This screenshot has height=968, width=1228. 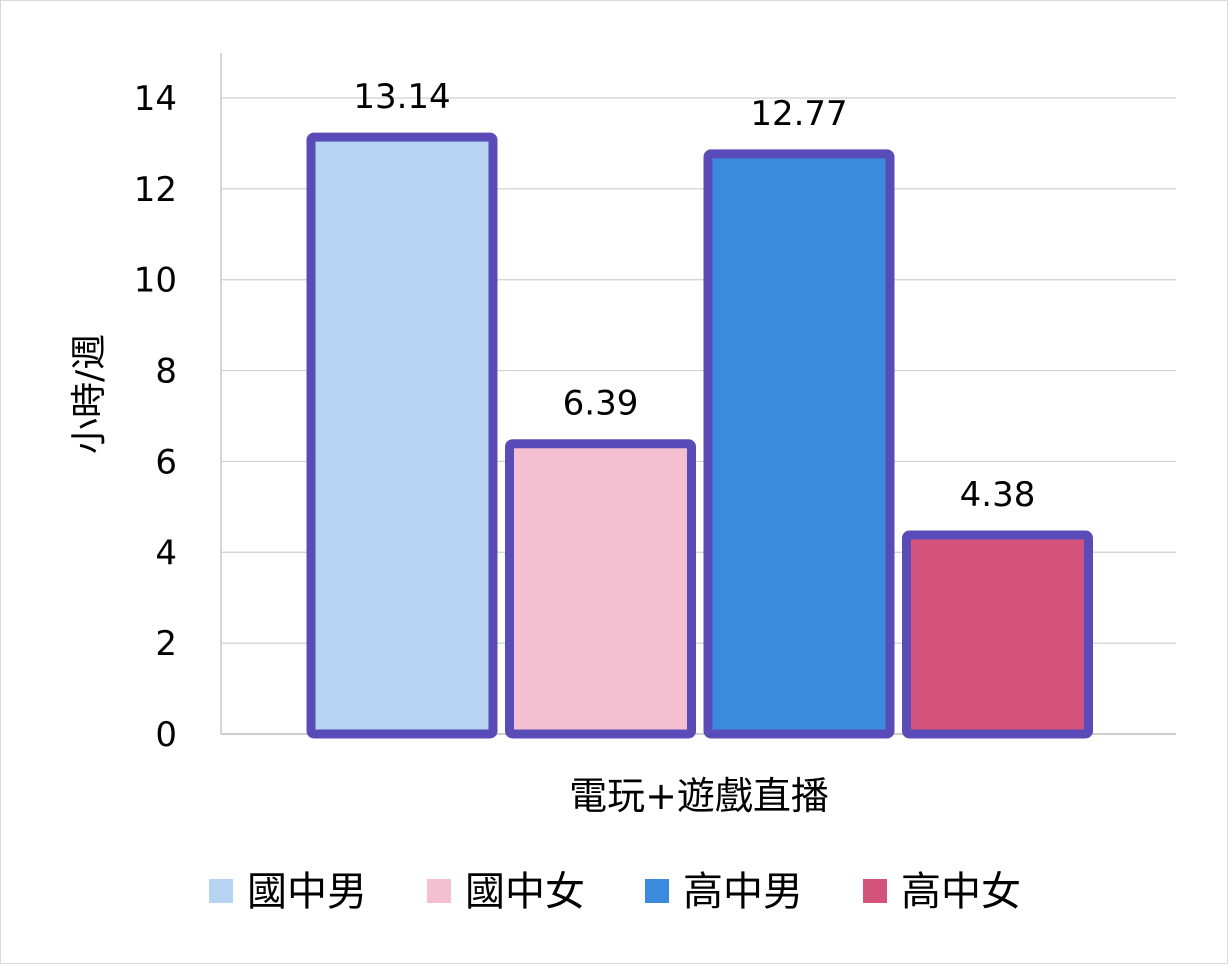 What do you see at coordinates (155, 281) in the screenshot?
I see `y-tick-label: 10` at bounding box center [155, 281].